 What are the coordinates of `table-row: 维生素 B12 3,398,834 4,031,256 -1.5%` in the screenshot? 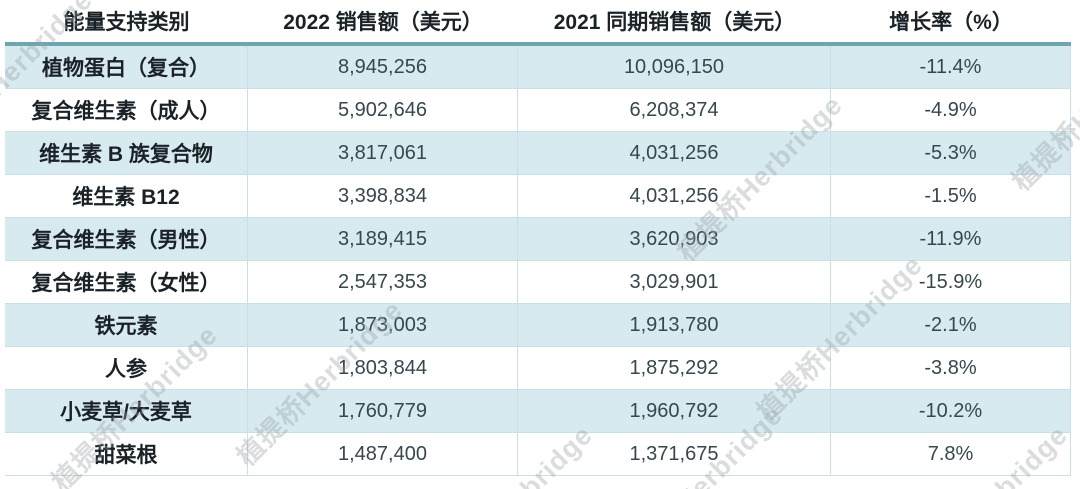 It's located at (538, 196).